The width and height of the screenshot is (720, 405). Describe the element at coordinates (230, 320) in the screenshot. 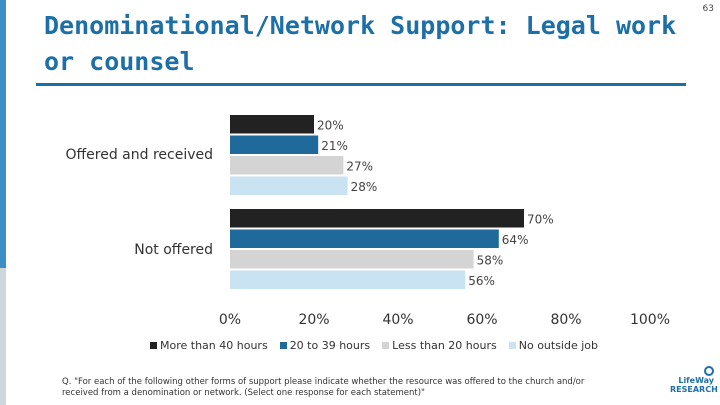

I see `x-tick-label: 0%` at that location.